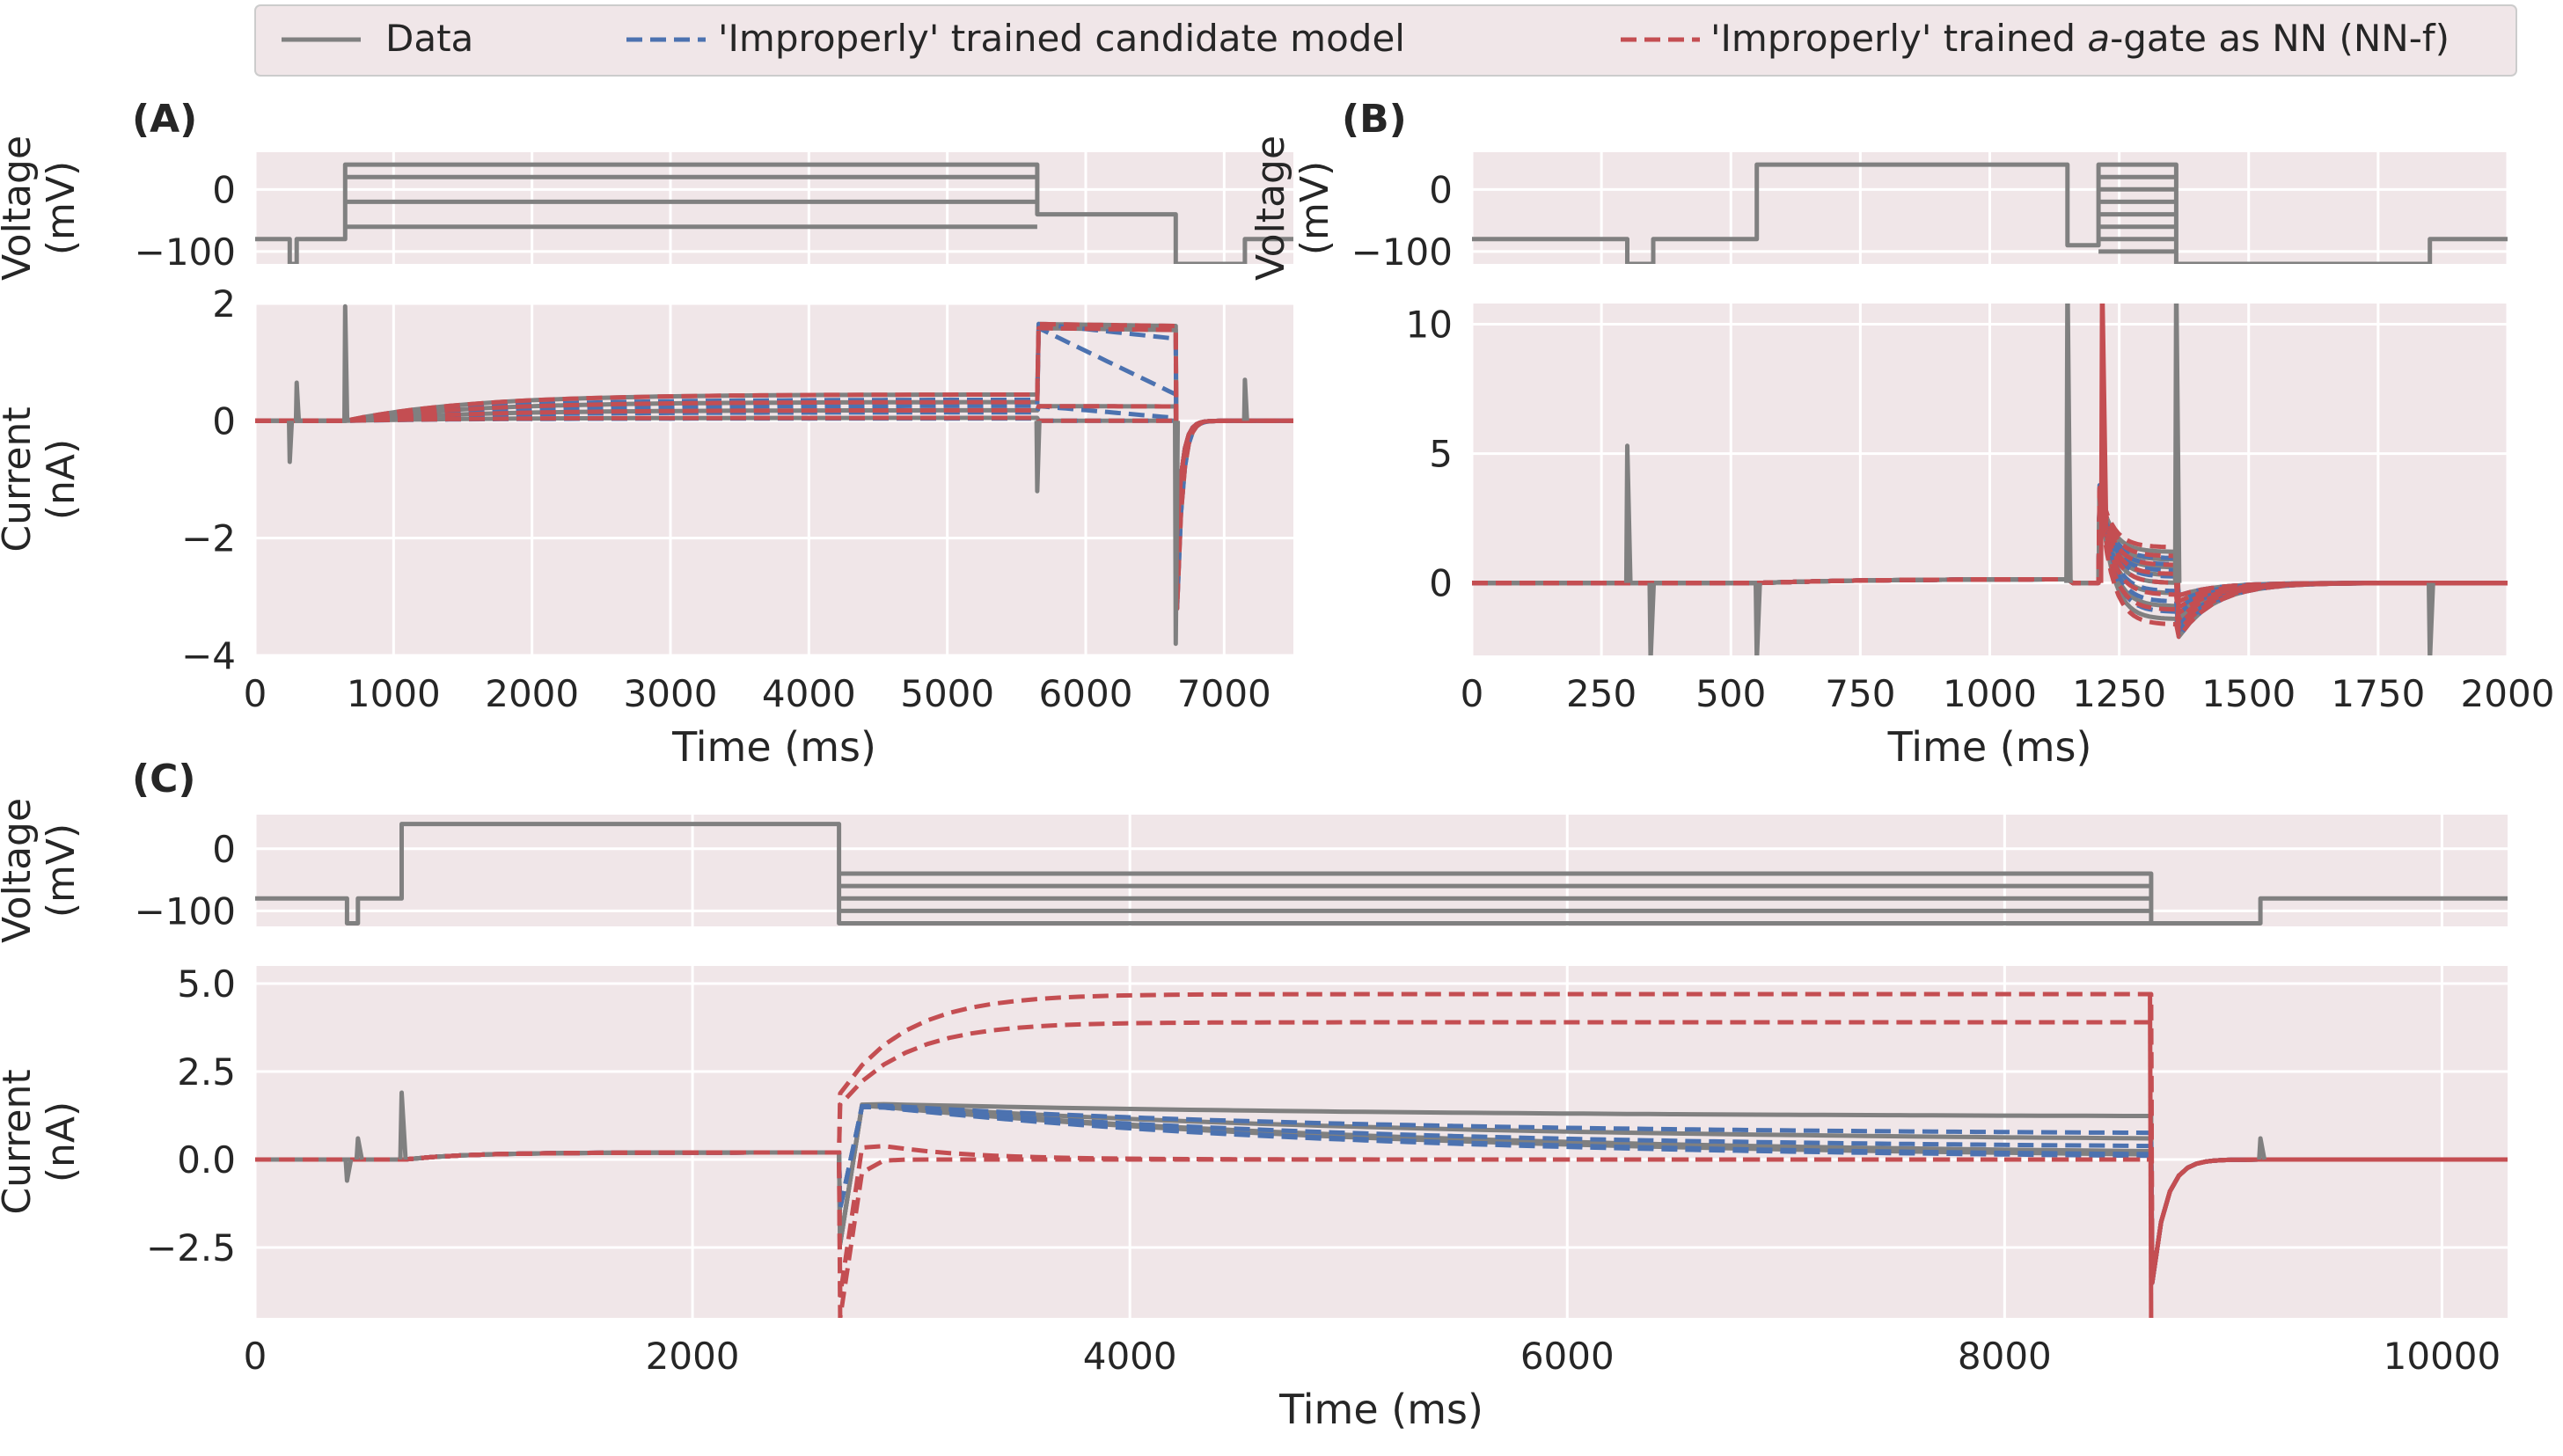 This screenshot has height=1456, width=2563. I want to click on panel-c-current-xtick-label: 2000, so click(693, 1356).